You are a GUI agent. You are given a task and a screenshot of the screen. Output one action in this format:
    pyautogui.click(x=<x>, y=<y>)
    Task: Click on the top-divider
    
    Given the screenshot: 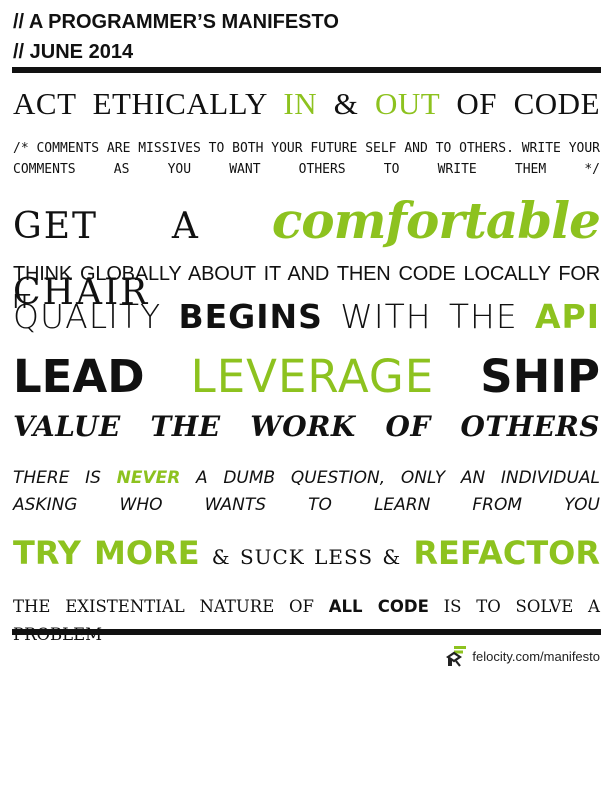 What is the action you would take?
    pyautogui.click(x=306, y=70)
    